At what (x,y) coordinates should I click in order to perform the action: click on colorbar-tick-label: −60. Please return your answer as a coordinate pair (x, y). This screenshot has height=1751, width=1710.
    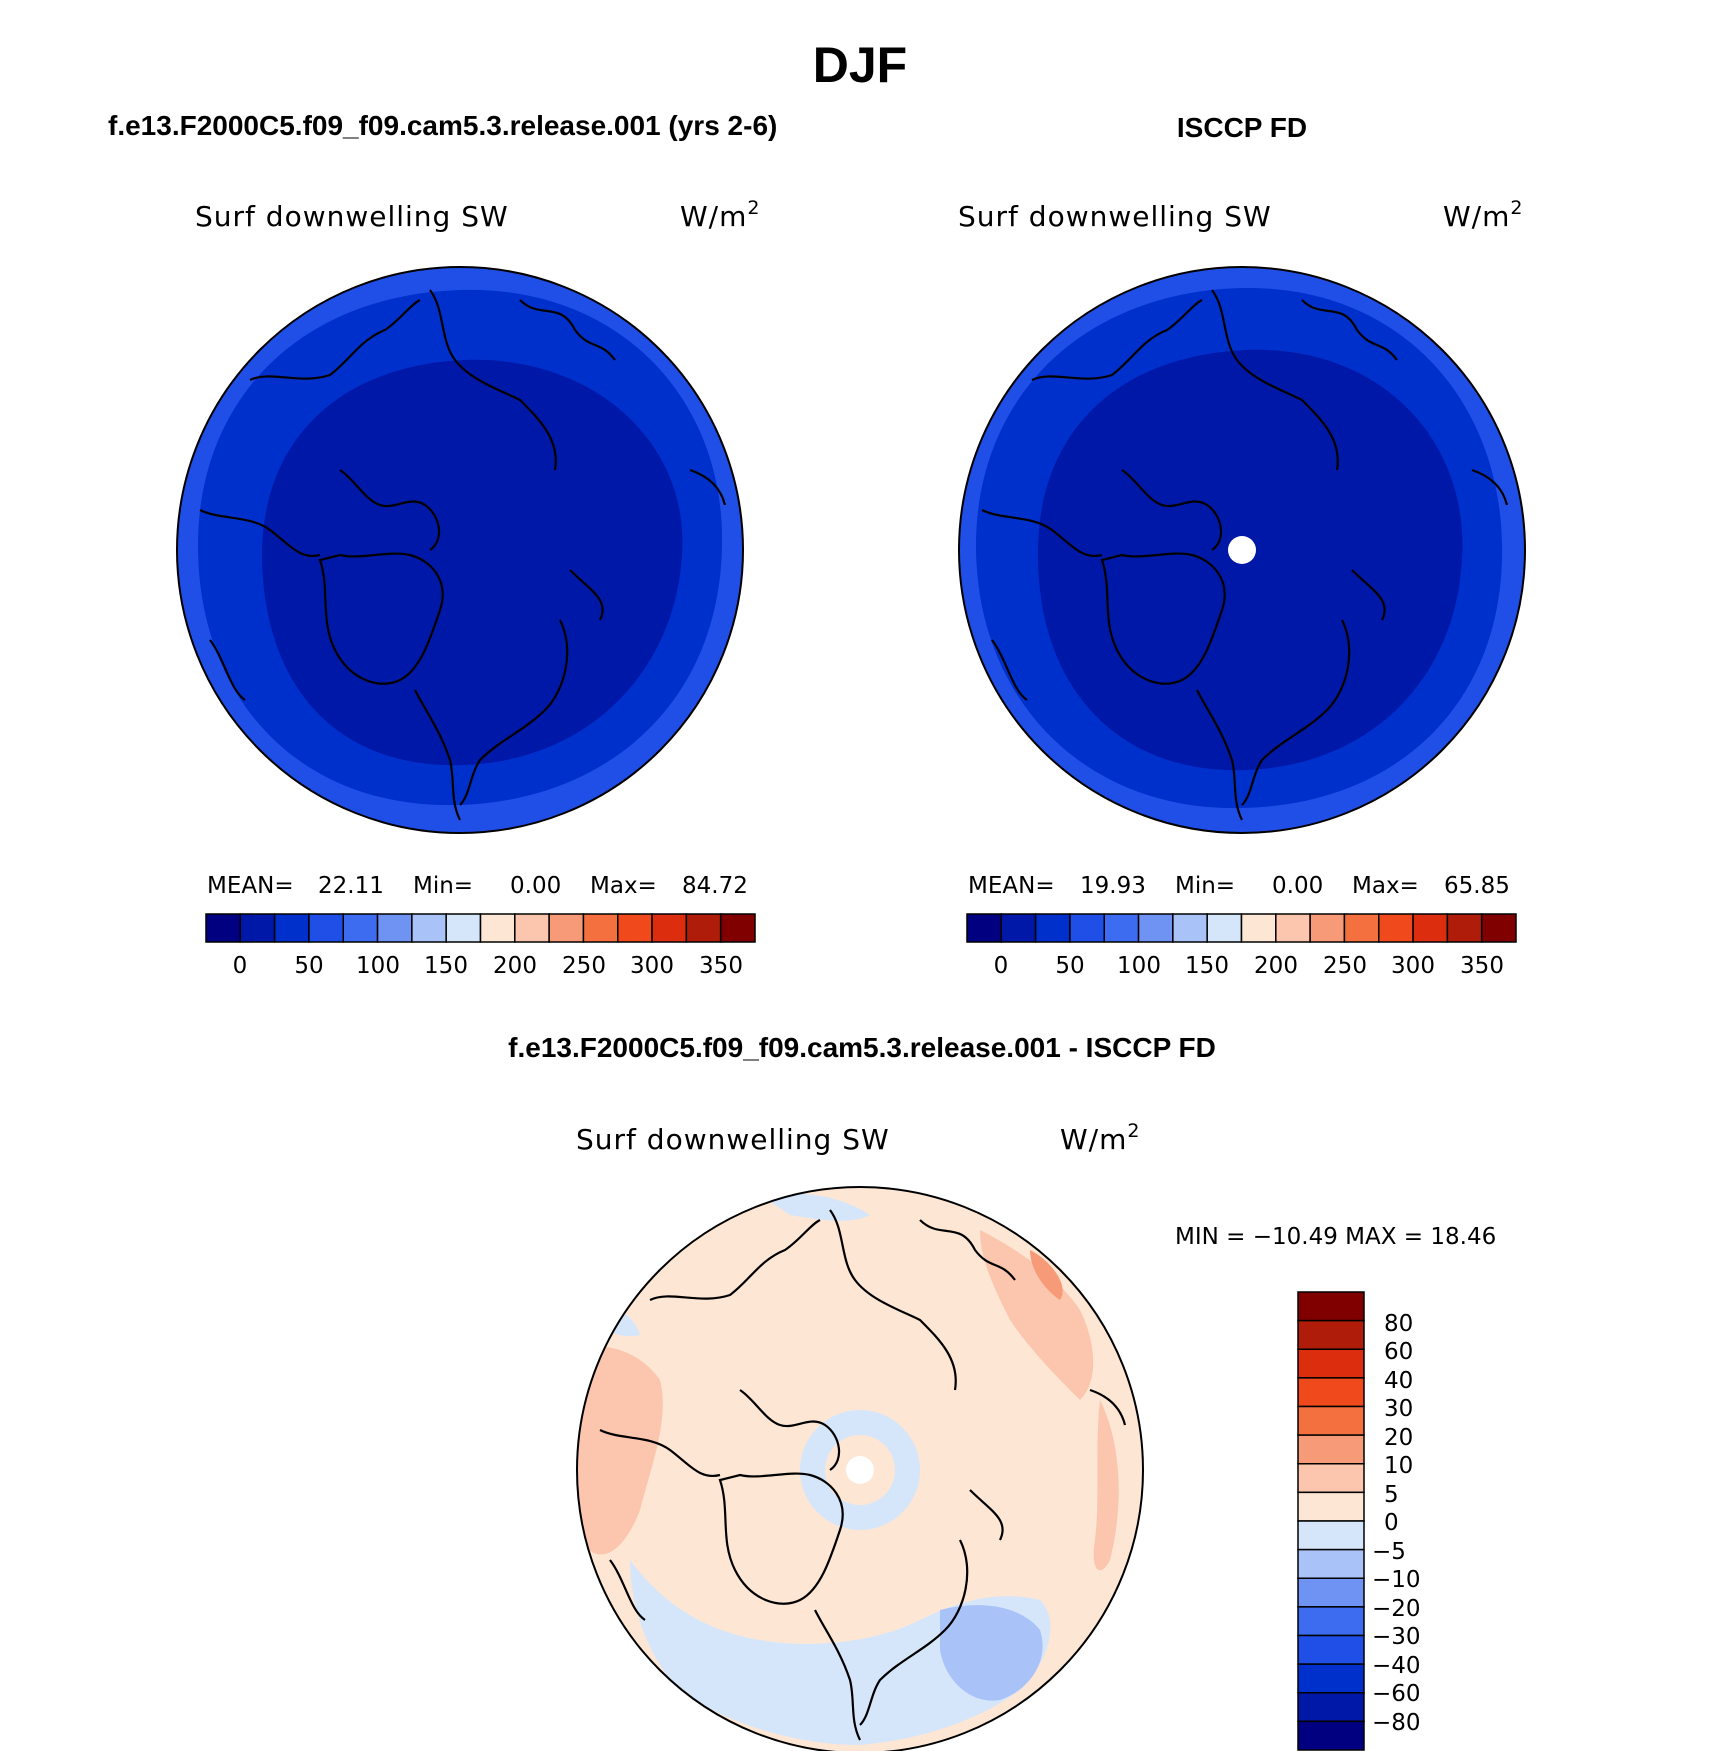
    Looking at the image, I should click on (1396, 1694).